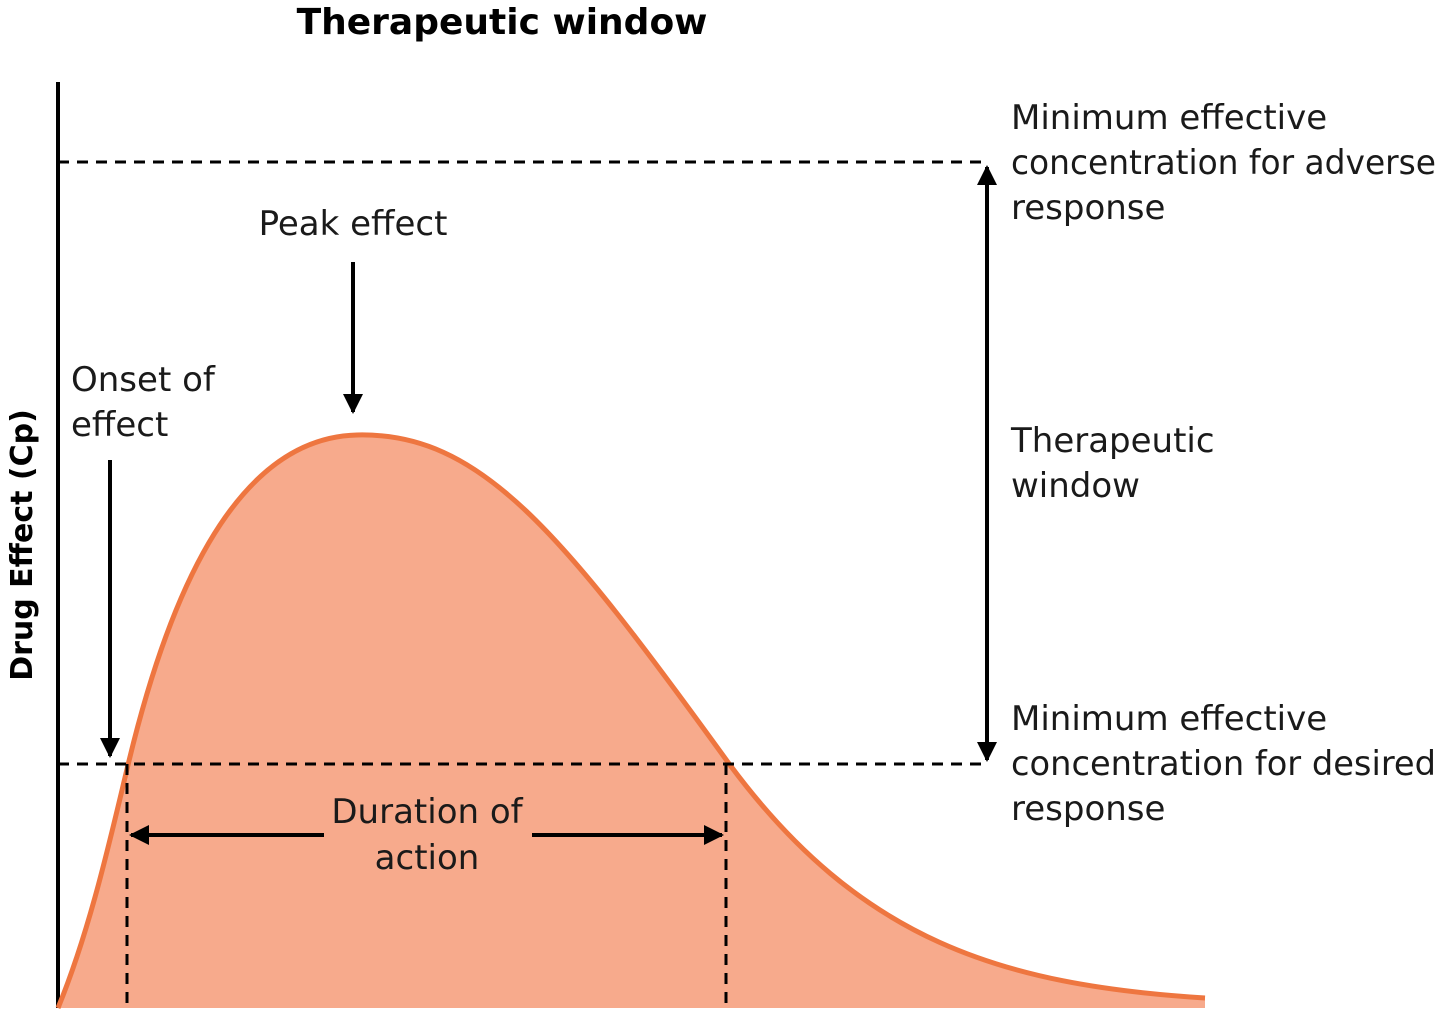  I want to click on diagram-title: Therapeutic window, so click(502, 22).